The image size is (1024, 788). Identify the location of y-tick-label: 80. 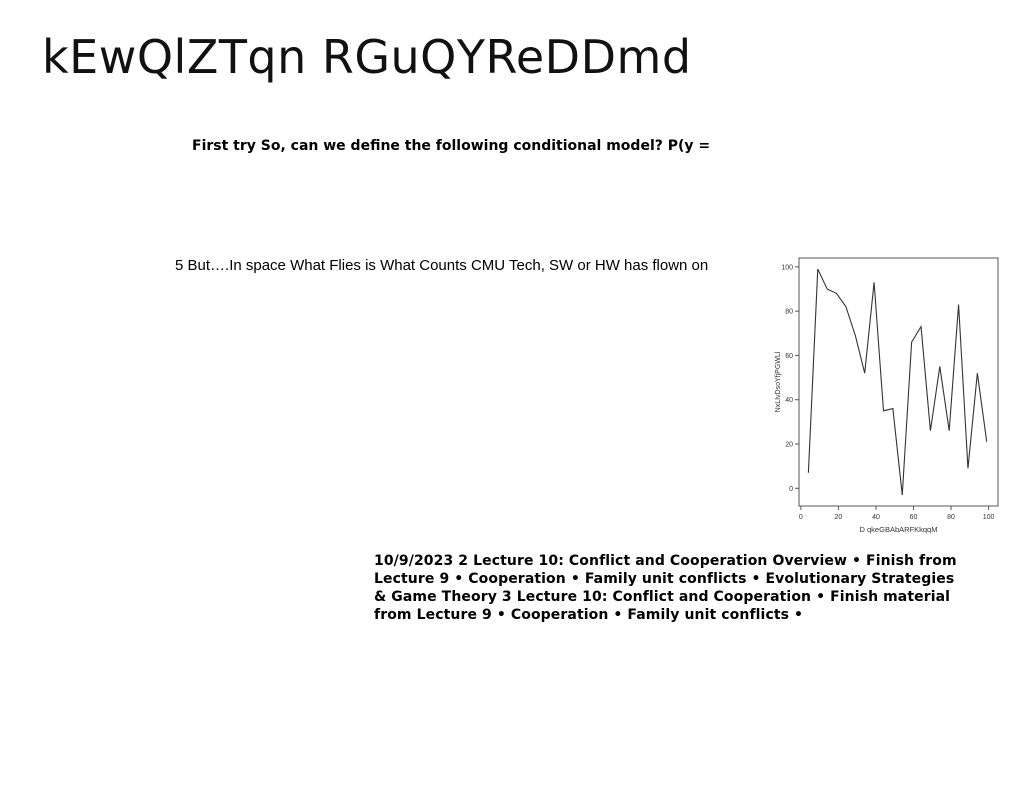
(789, 312).